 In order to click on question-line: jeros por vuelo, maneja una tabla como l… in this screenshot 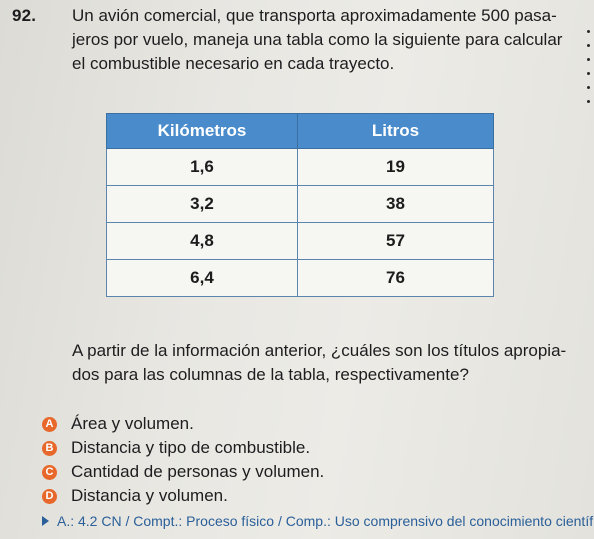, I will do `click(317, 39)`.